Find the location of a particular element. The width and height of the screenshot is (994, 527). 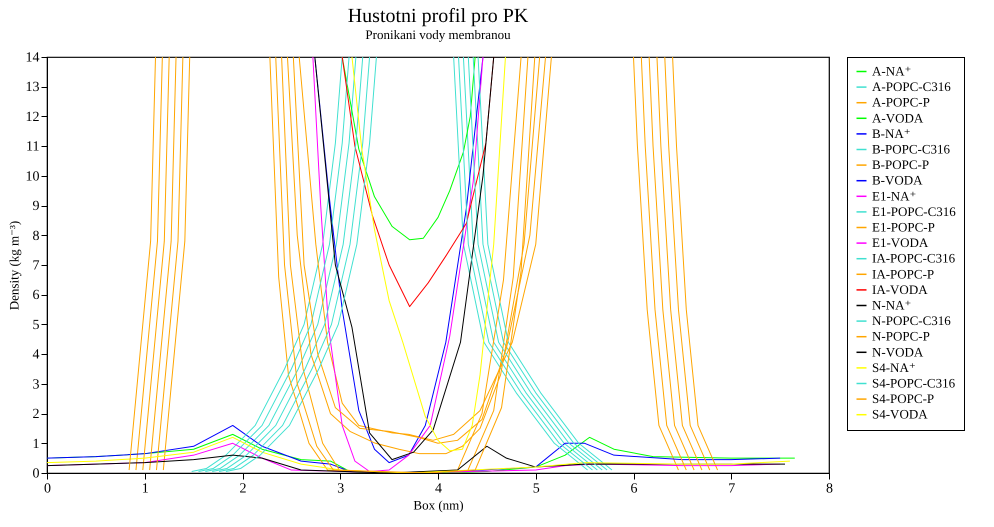

y-tick-label: 8 is located at coordinates (36, 236).